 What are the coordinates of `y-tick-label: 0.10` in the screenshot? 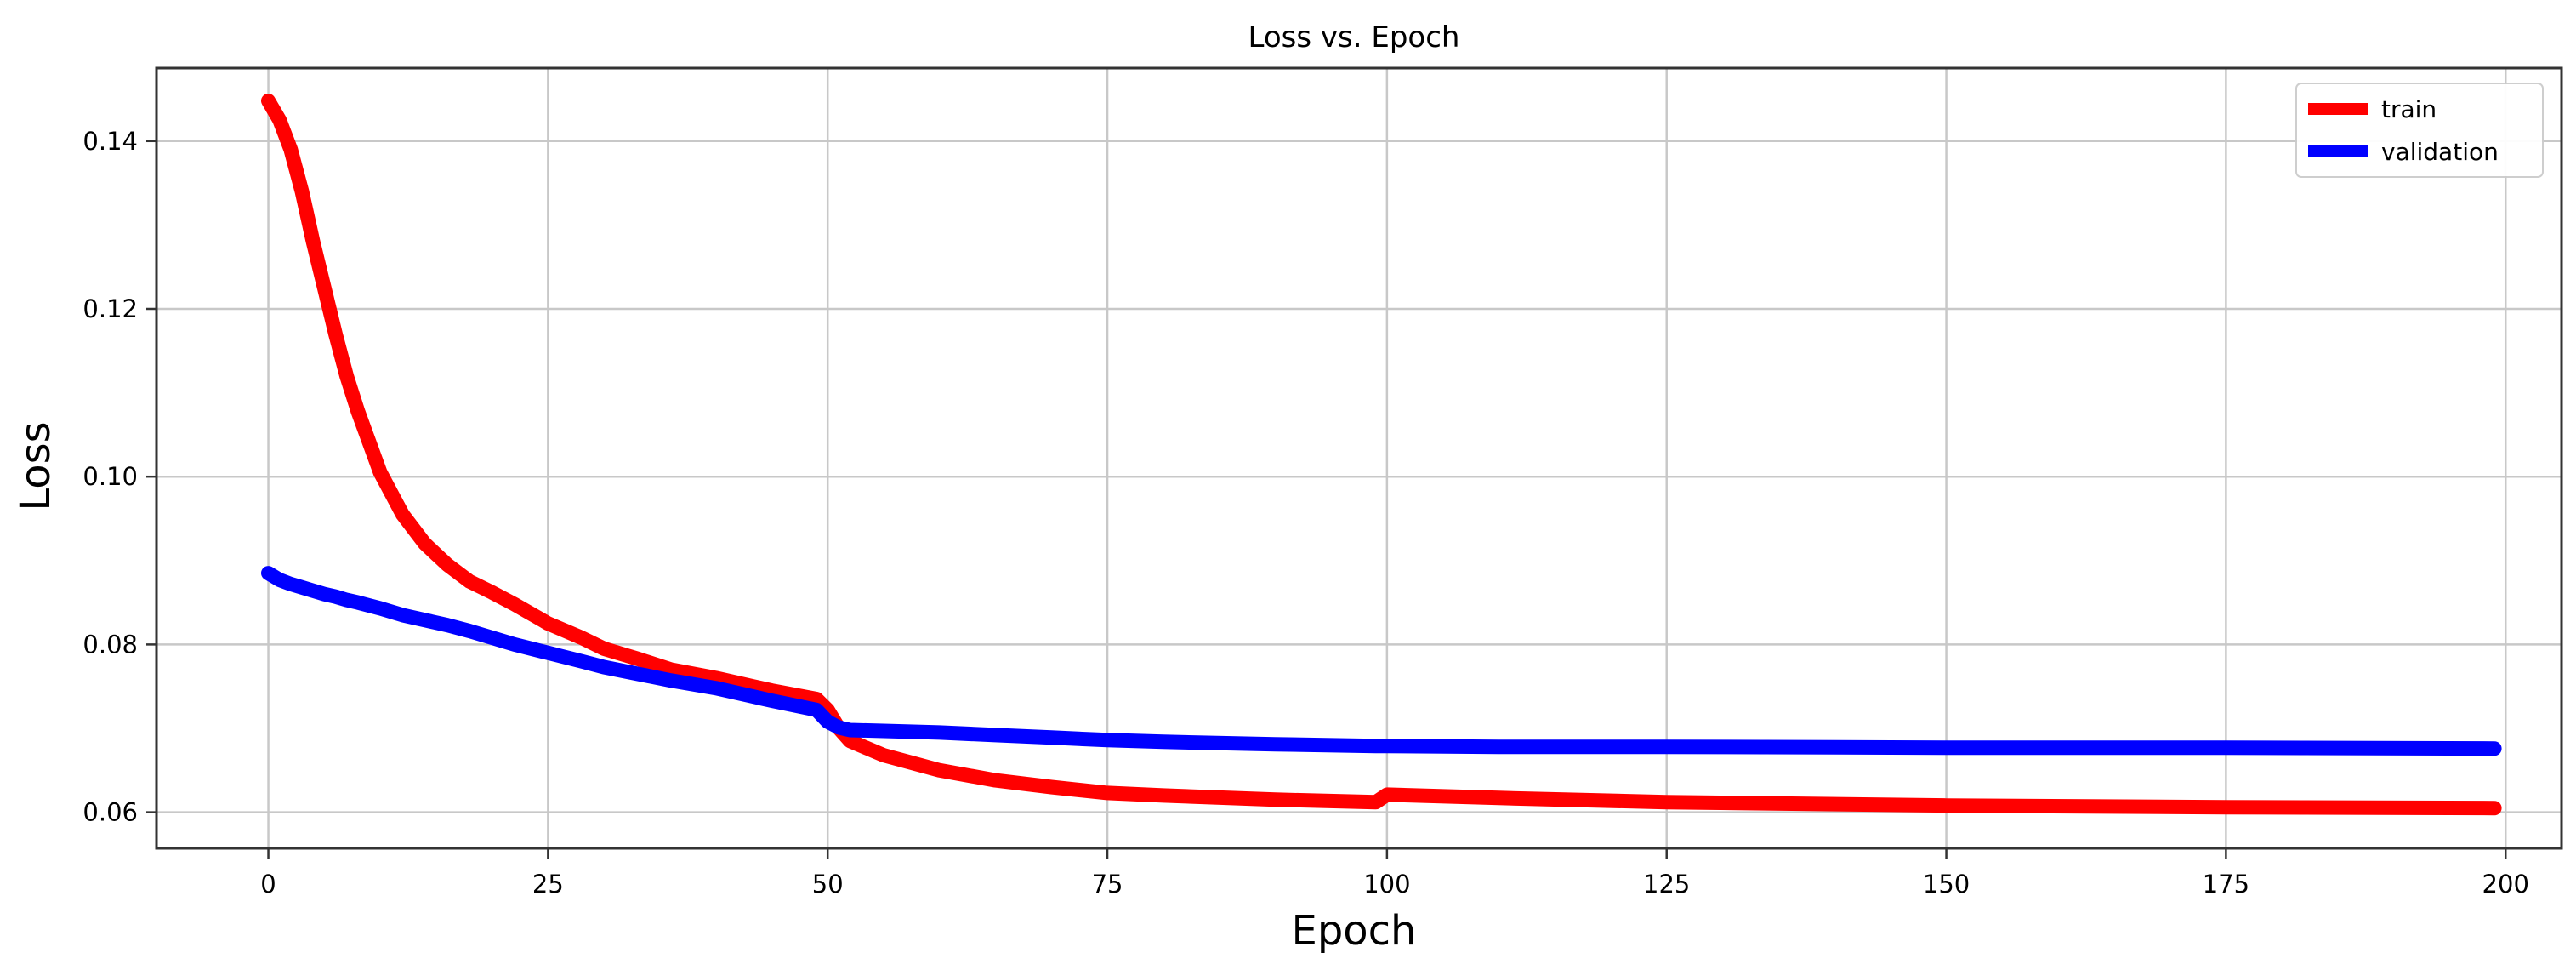 It's located at (110, 476).